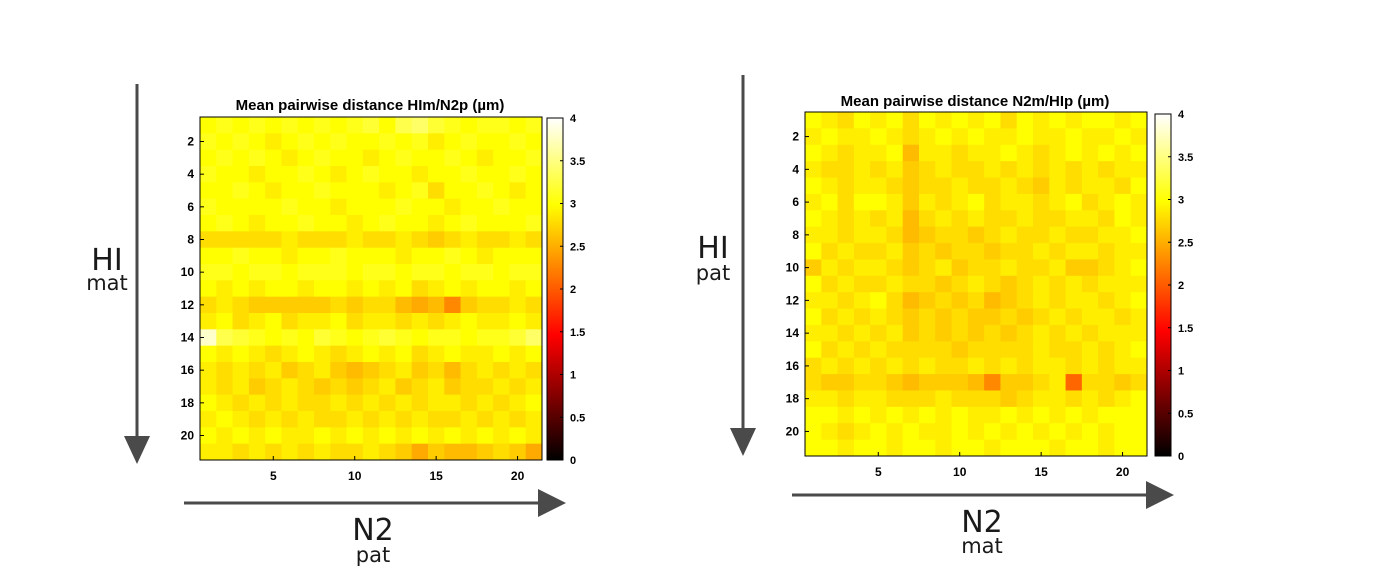  What do you see at coordinates (1041, 472) in the screenshot?
I see `x-tick-label: 15` at bounding box center [1041, 472].